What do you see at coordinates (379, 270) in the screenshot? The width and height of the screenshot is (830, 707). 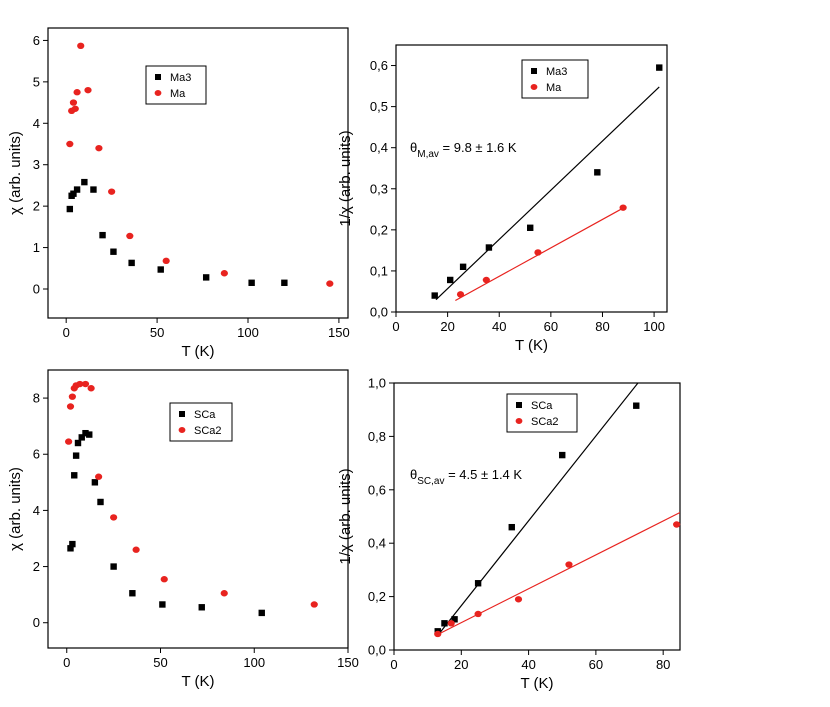 I see `y-tick-label: 0,1` at bounding box center [379, 270].